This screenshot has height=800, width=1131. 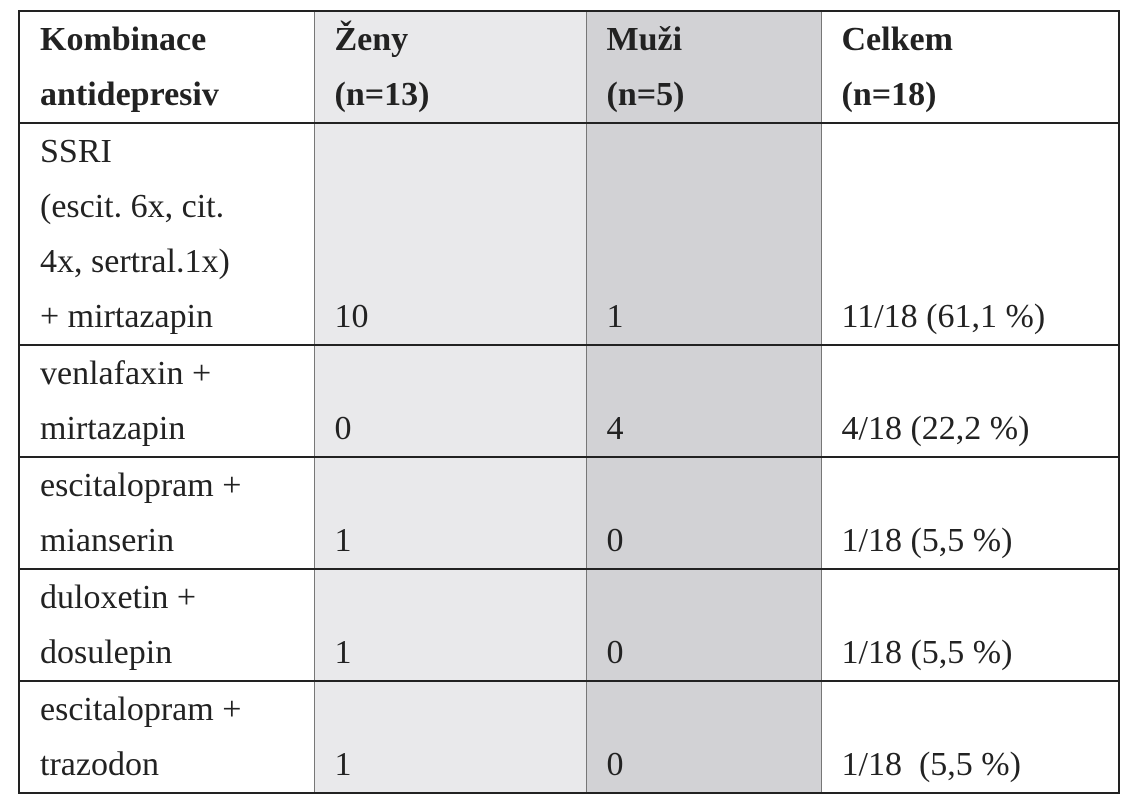 What do you see at coordinates (449, 233) in the screenshot?
I see `value-cell: 10` at bounding box center [449, 233].